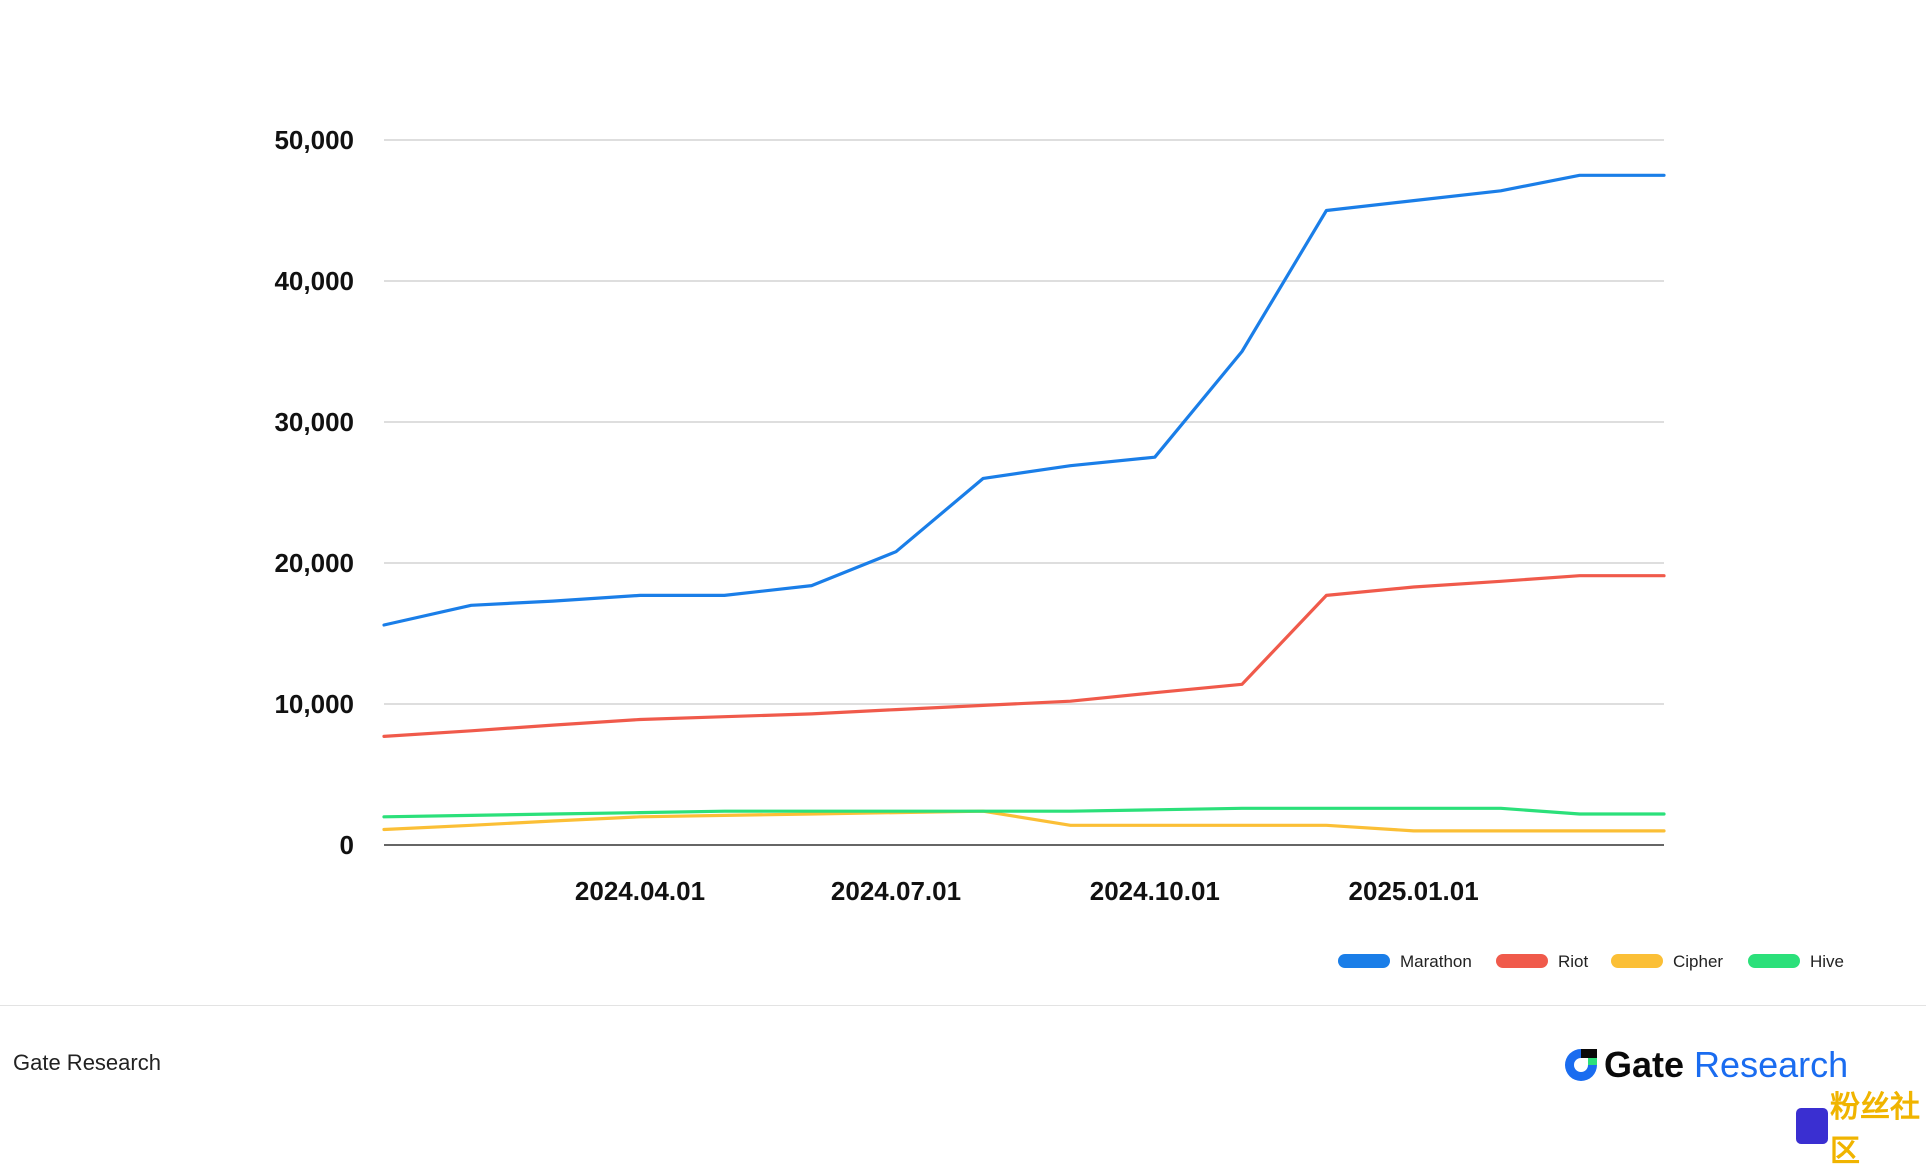  I want to click on y-tick-label: 40,000, so click(314, 281).